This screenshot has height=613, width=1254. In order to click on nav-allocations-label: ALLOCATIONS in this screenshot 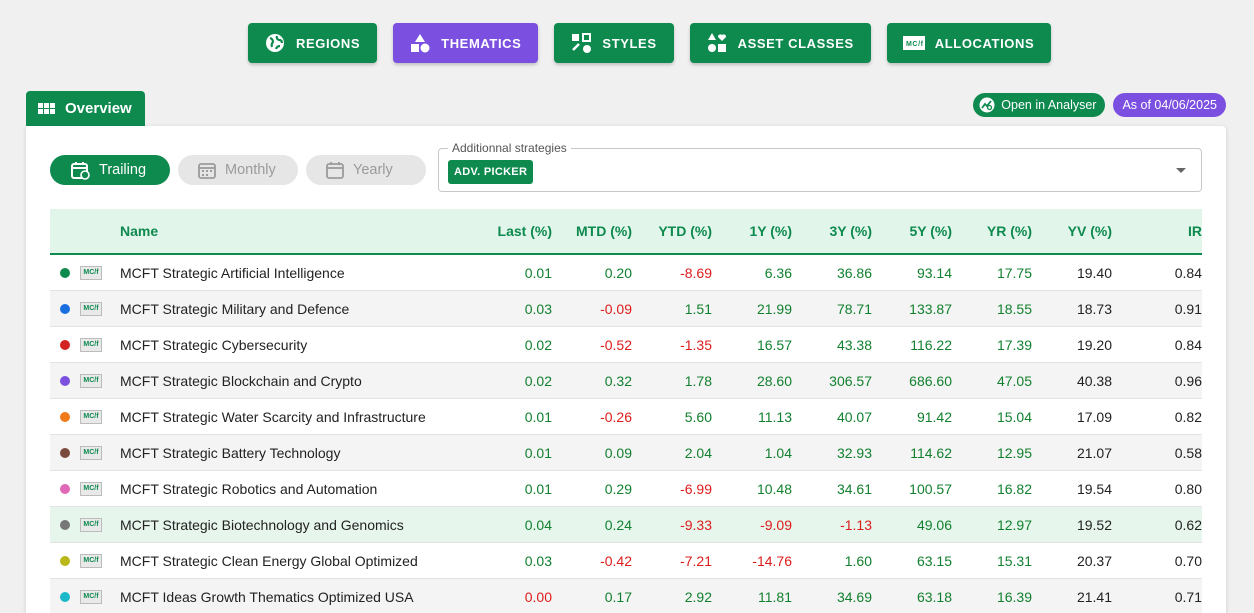, I will do `click(984, 43)`.